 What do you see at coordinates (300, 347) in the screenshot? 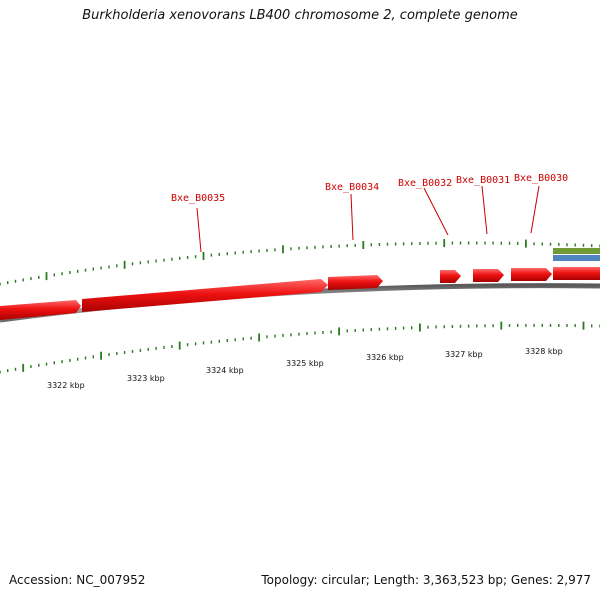
I see `lower-tick-row` at bounding box center [300, 347].